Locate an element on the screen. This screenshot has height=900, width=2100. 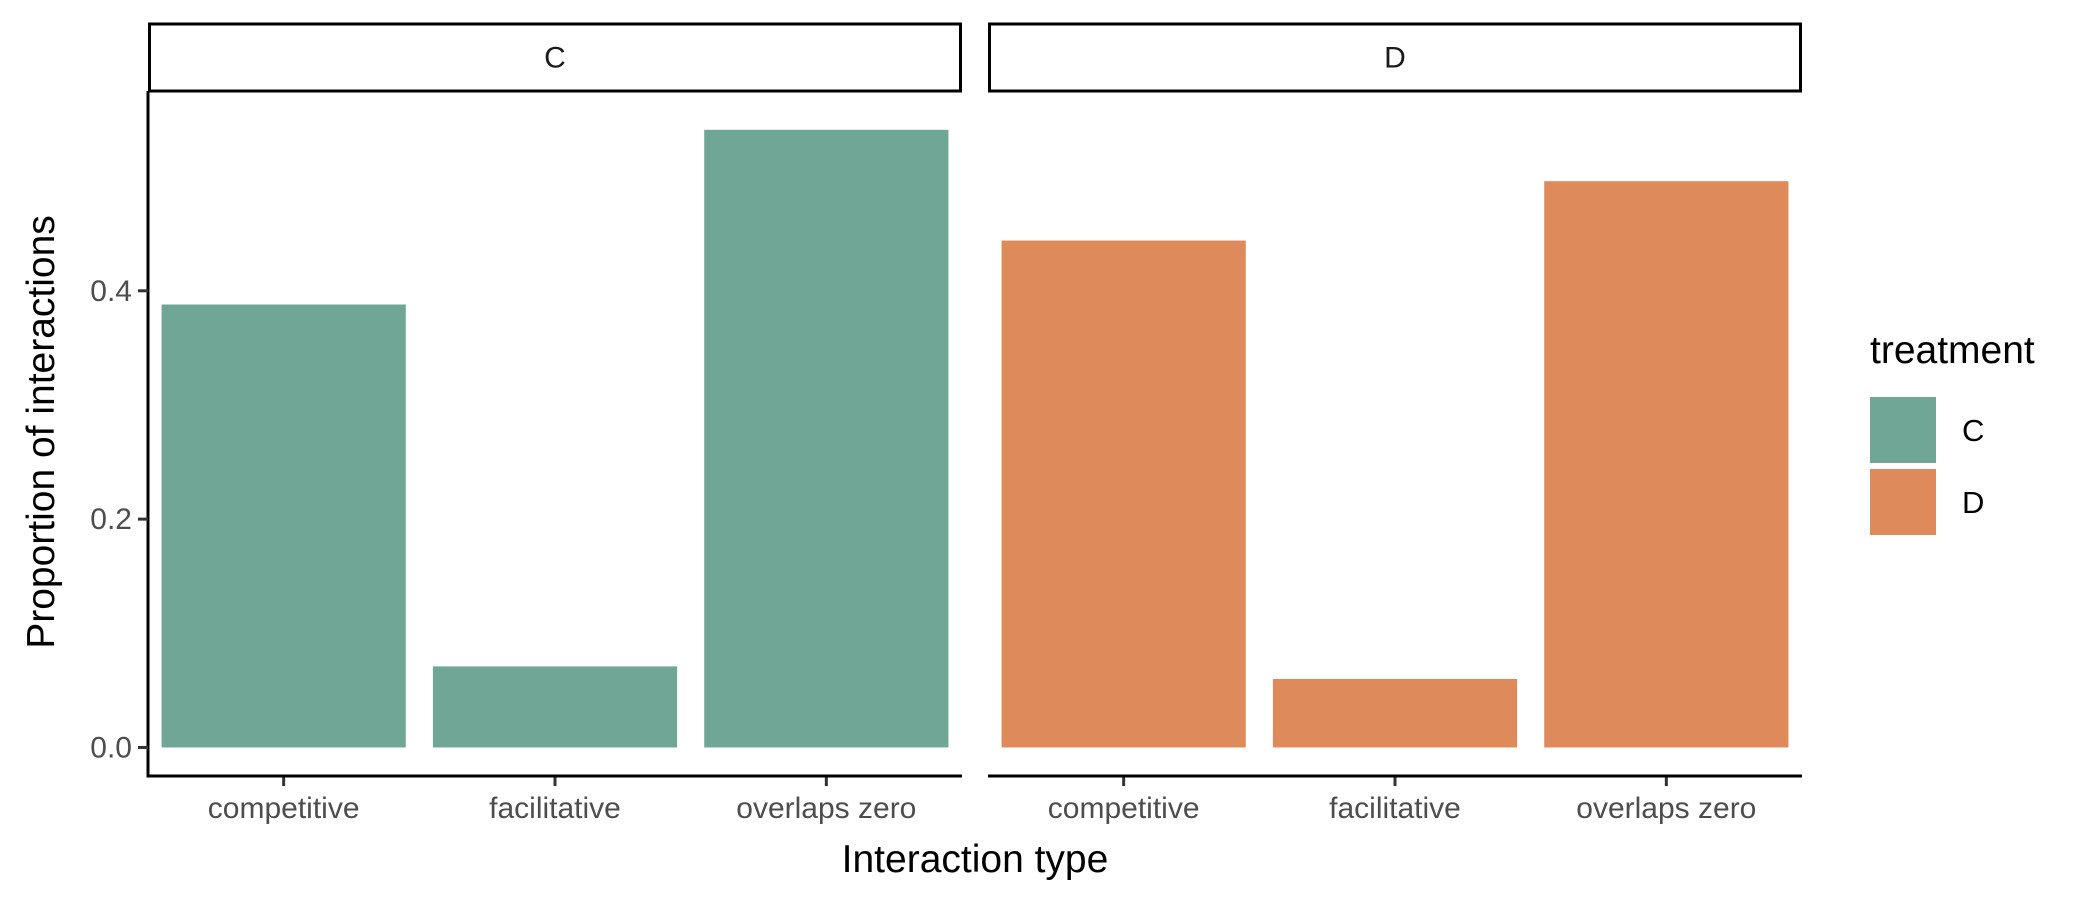
y-tick-label: 0.4 is located at coordinates (111, 291).